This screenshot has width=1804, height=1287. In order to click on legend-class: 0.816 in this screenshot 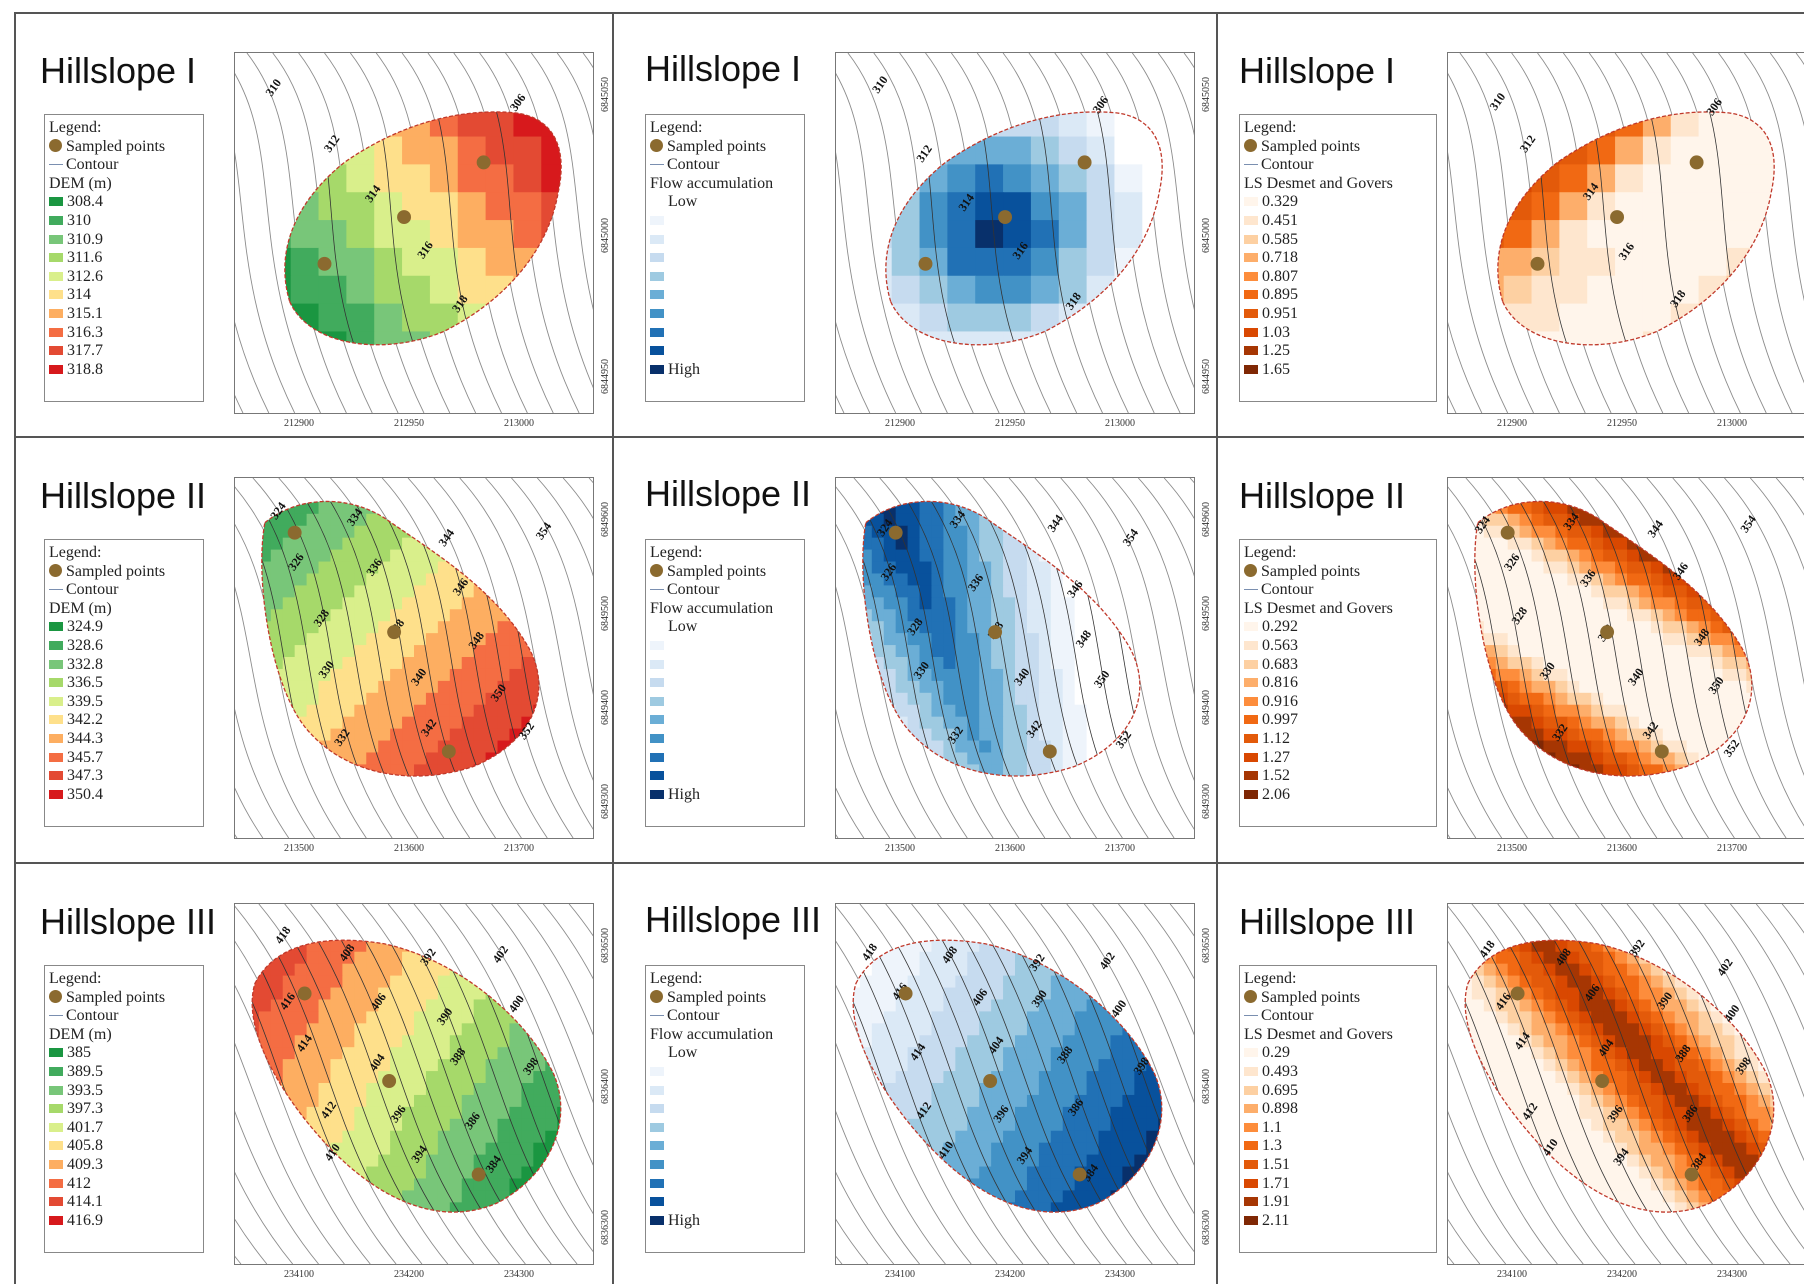, I will do `click(1338, 683)`.